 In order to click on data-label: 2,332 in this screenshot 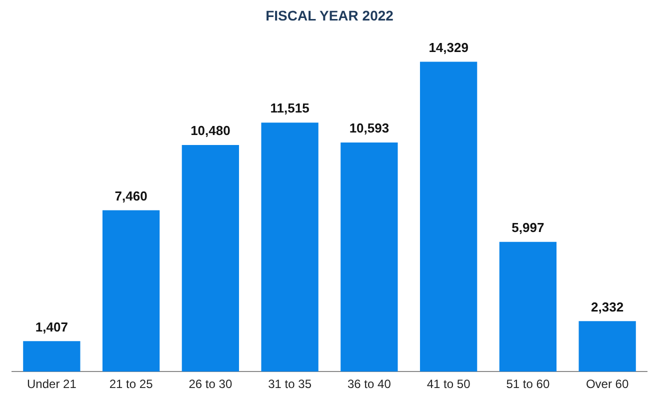, I will do `click(607, 306)`.